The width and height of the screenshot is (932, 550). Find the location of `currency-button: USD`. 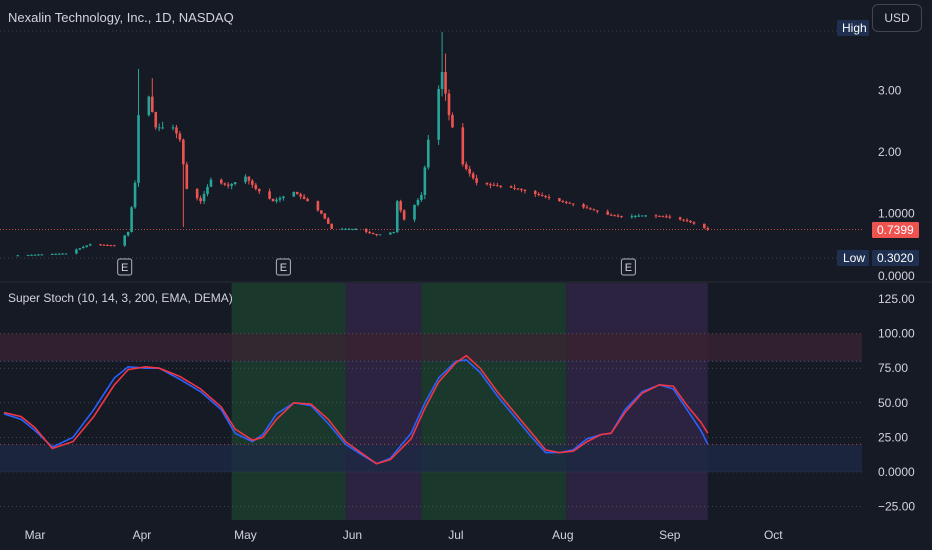

currency-button: USD is located at coordinates (897, 18).